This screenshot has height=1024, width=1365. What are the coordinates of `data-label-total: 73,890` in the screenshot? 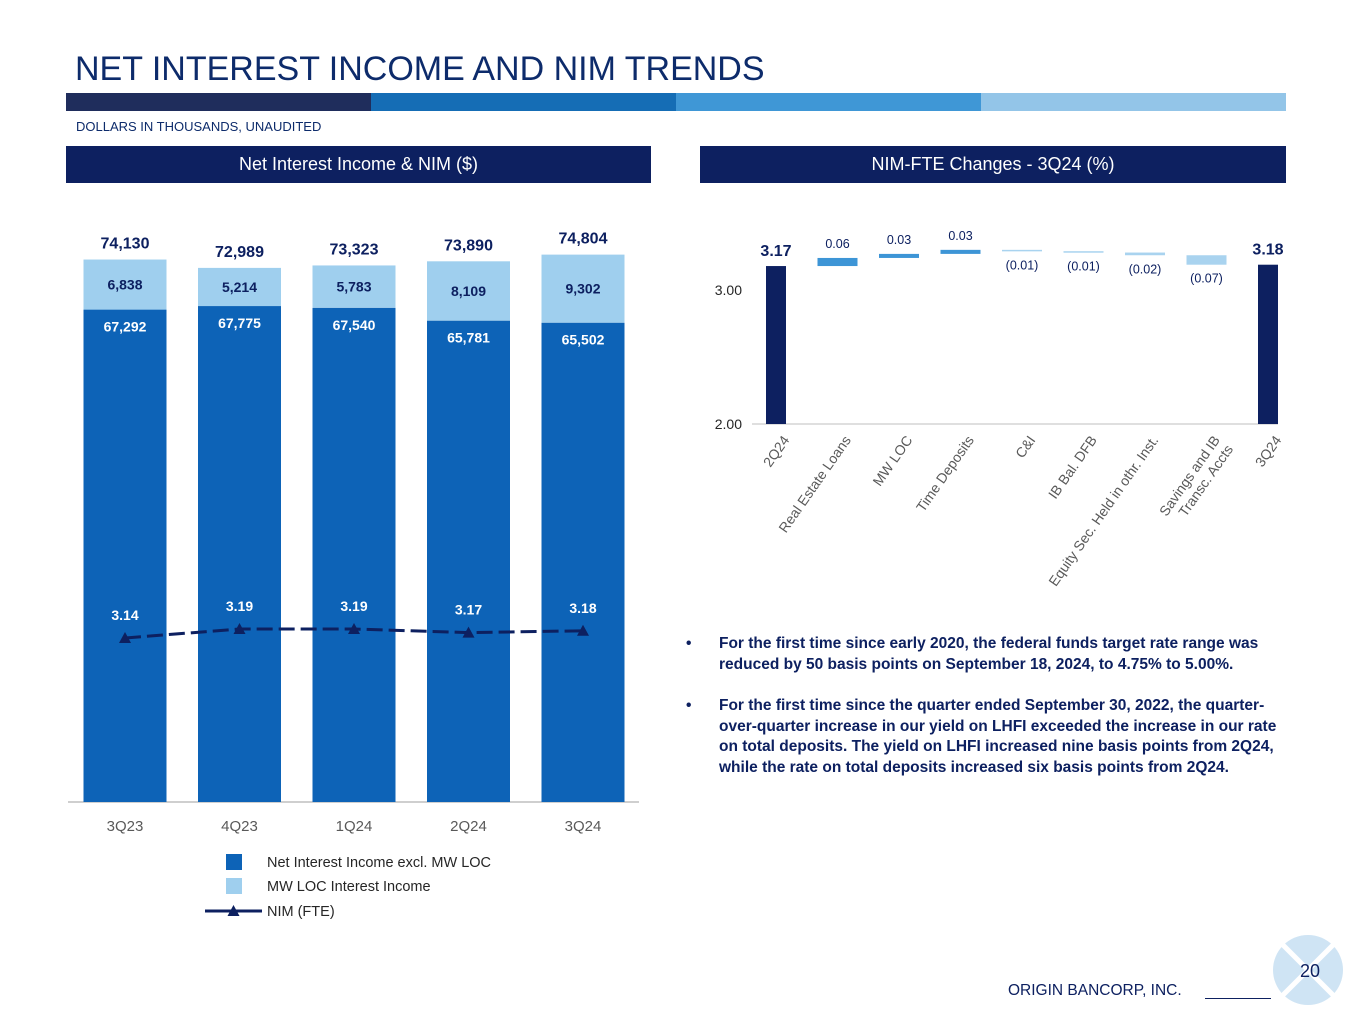 It's located at (468, 245).